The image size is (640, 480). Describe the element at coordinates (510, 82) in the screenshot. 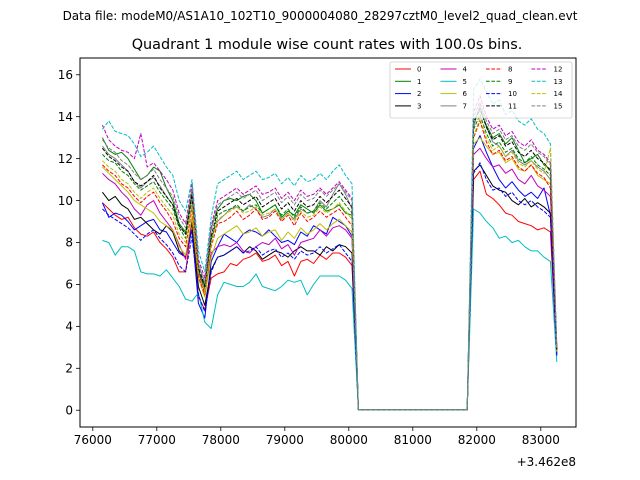

I see `legend-label: 9` at that location.